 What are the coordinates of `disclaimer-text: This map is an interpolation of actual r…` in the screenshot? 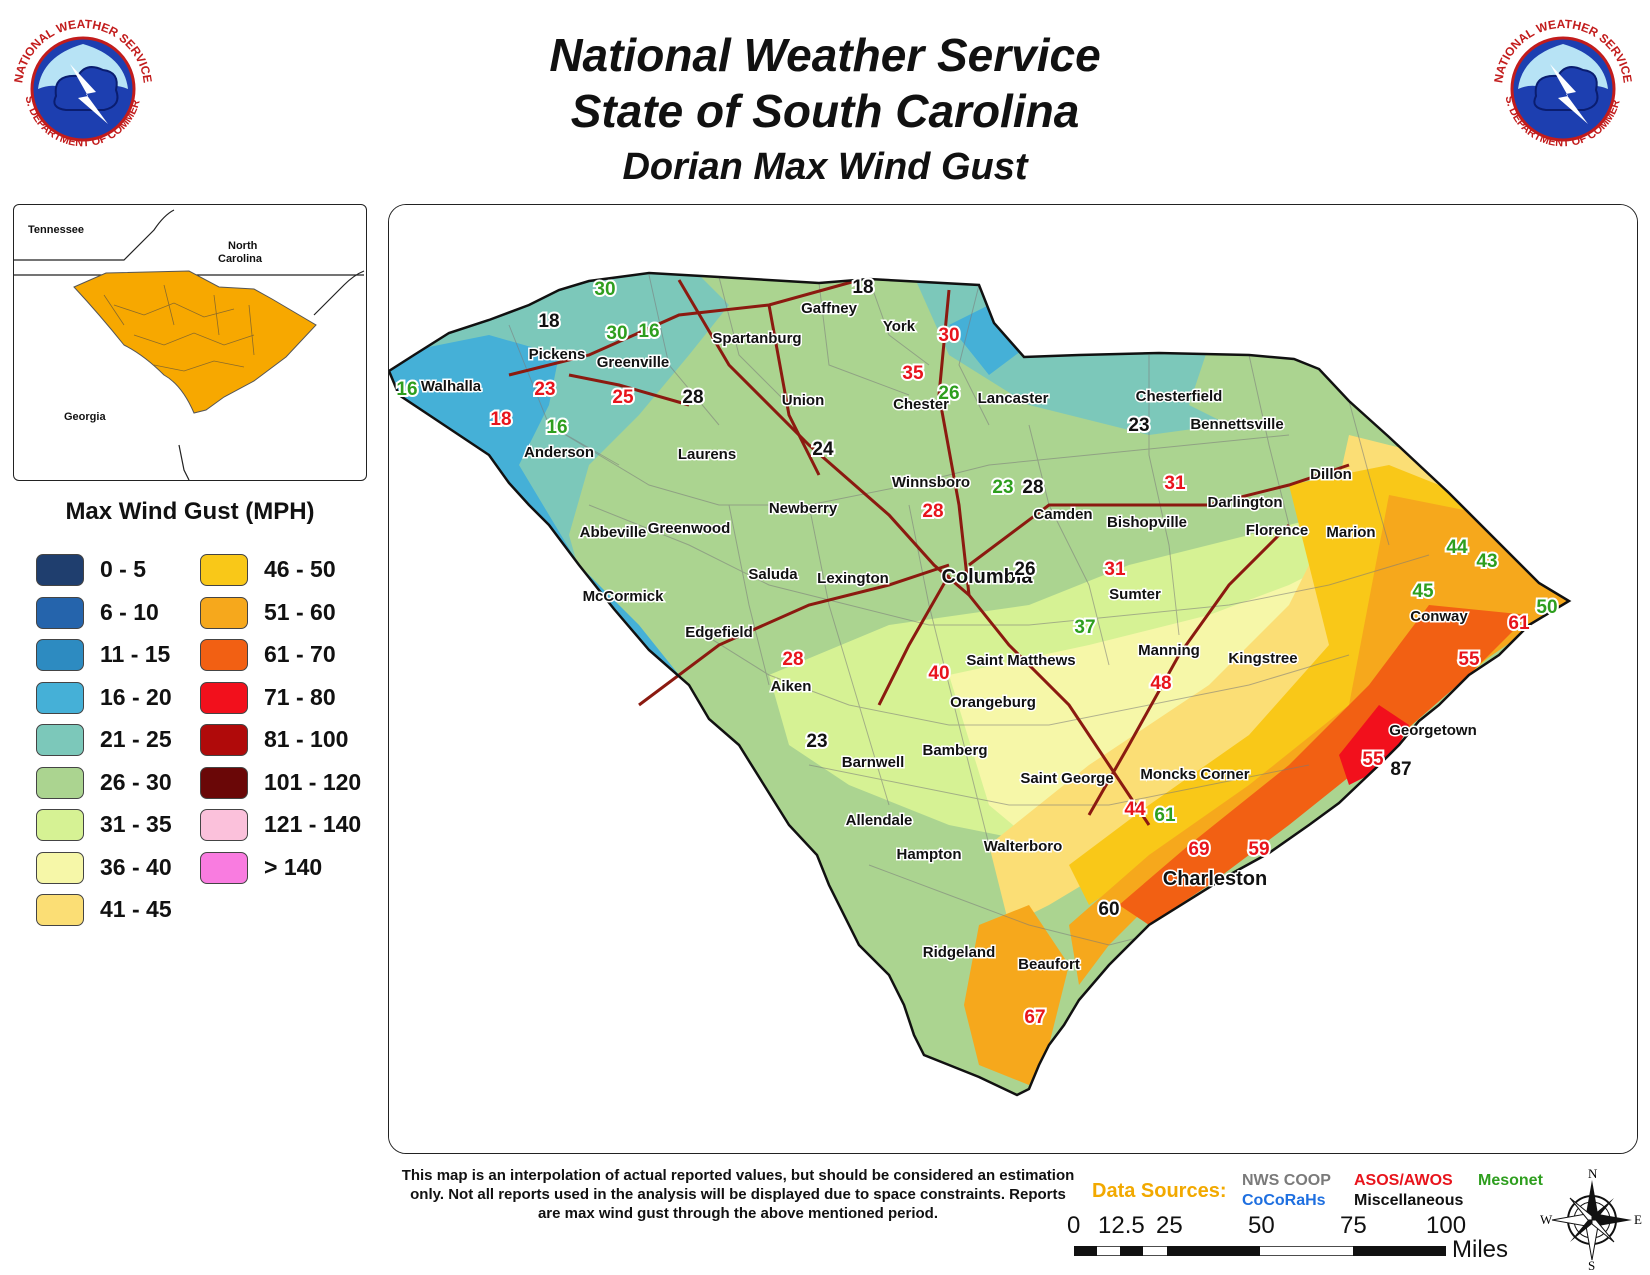 It's located at (738, 1194).